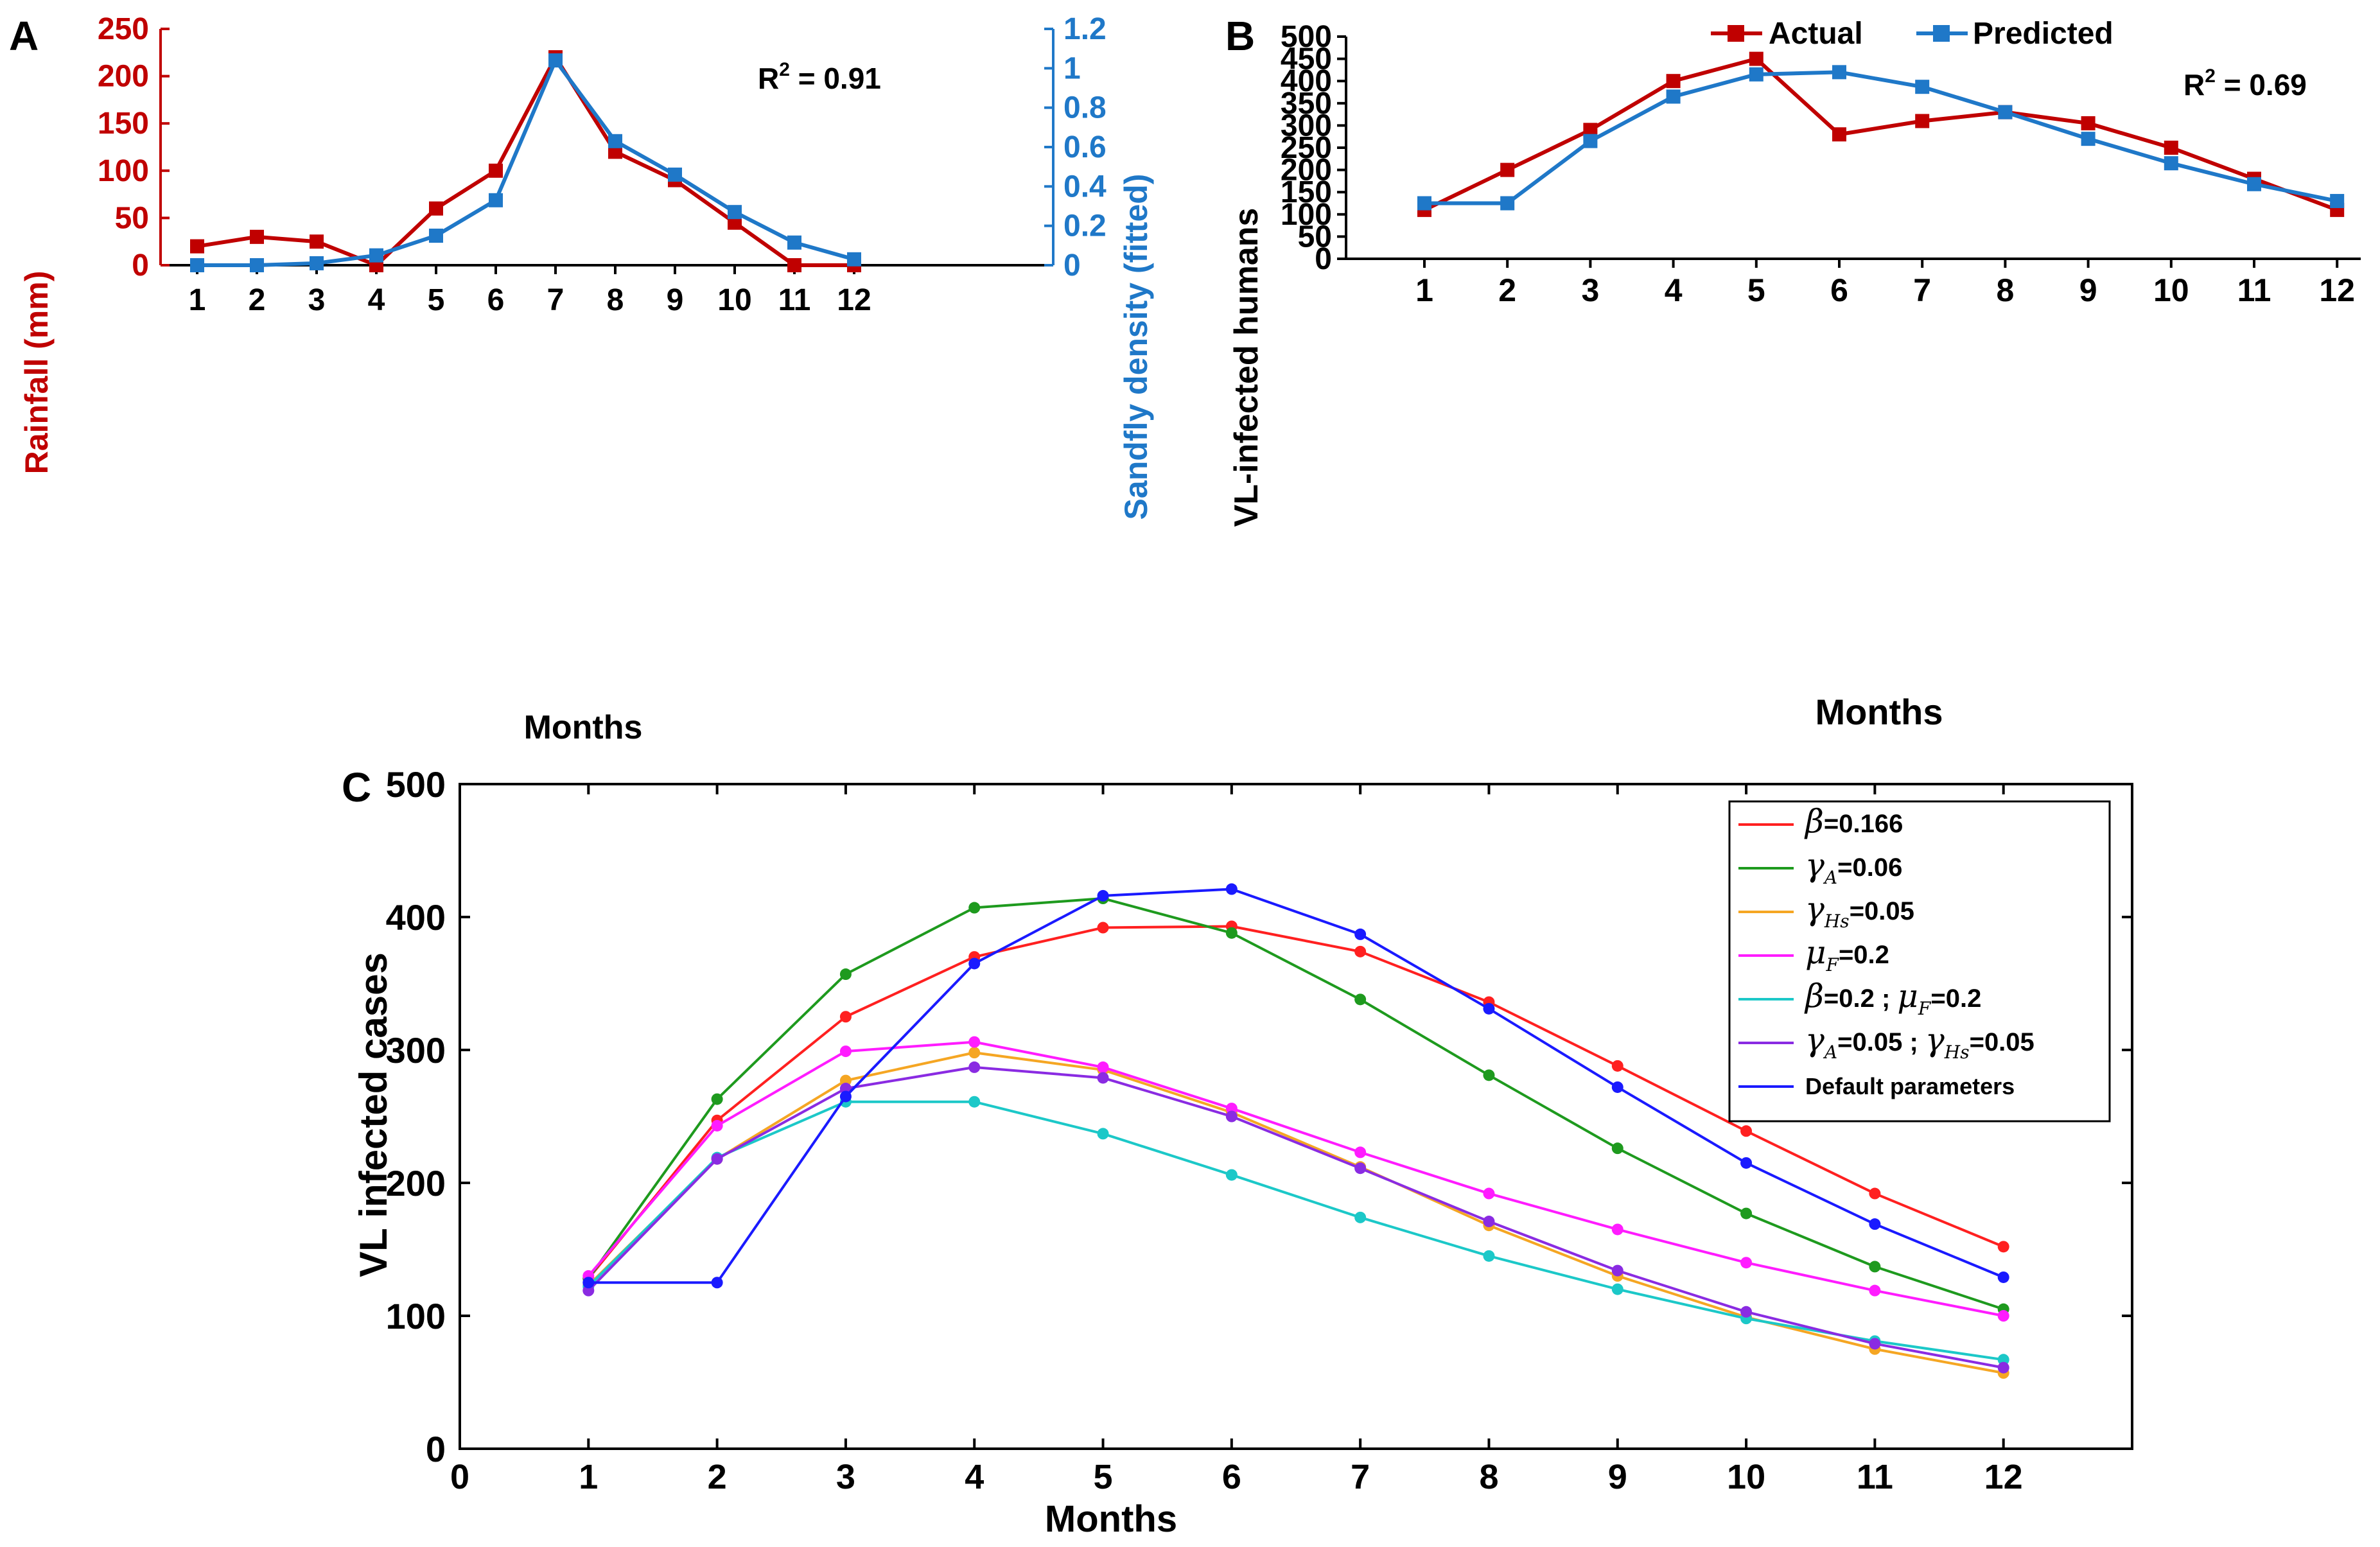  What do you see at coordinates (2337, 290) in the screenshot?
I see `panel-b-x-tick-label: 12` at bounding box center [2337, 290].